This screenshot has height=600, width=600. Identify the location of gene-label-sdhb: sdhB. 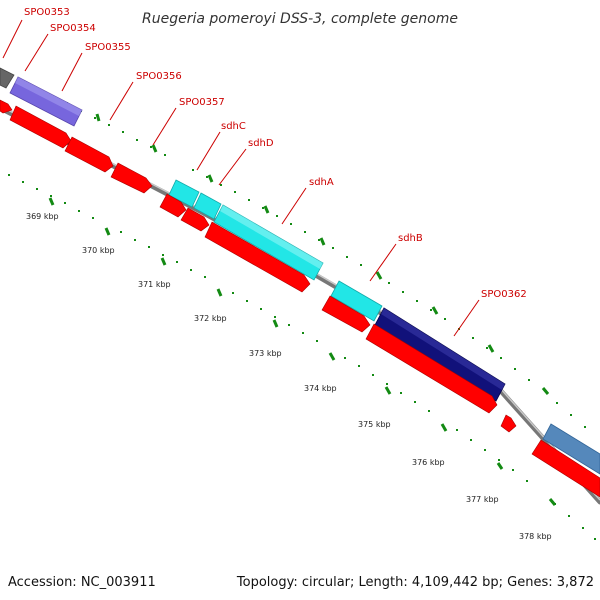
(410, 238).